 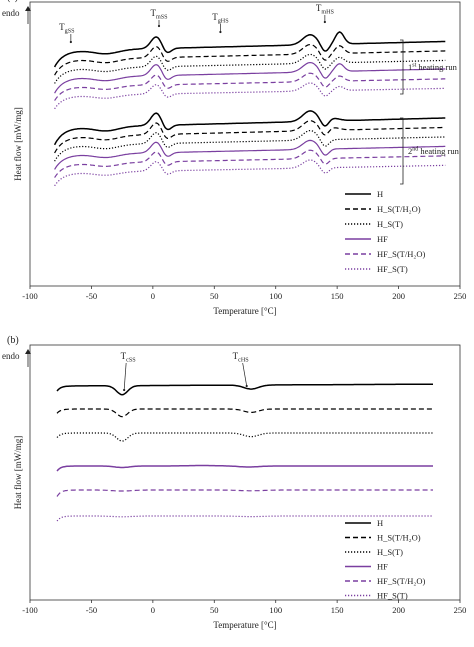 What do you see at coordinates (12, 1) in the screenshot?
I see `panel-label: (a)` at bounding box center [12, 1].